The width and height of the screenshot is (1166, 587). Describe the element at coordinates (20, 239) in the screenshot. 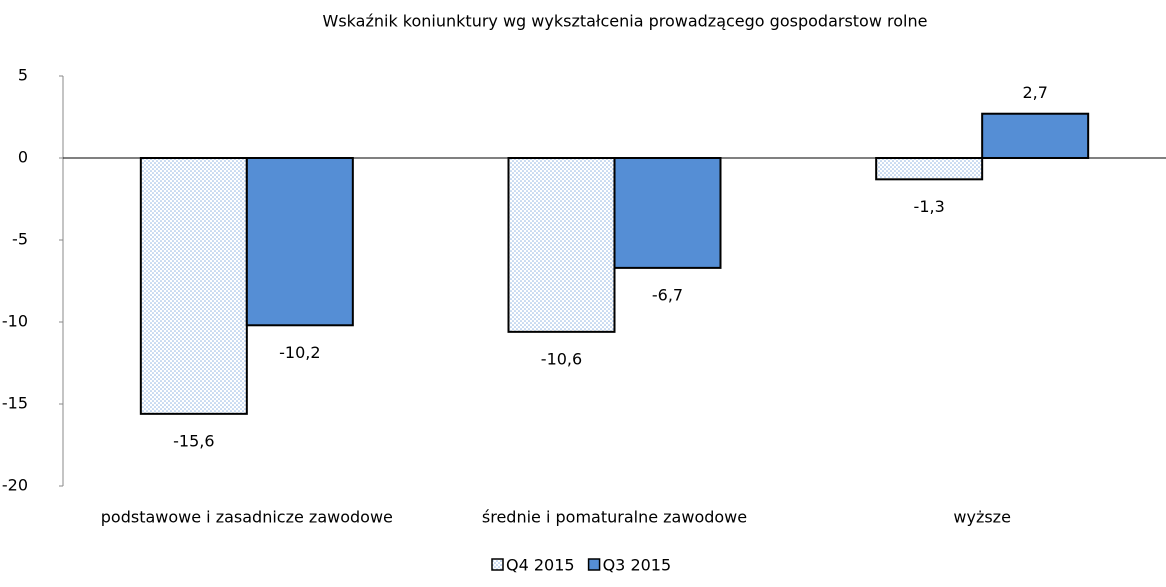

I see `y-tick-label: -5` at that location.